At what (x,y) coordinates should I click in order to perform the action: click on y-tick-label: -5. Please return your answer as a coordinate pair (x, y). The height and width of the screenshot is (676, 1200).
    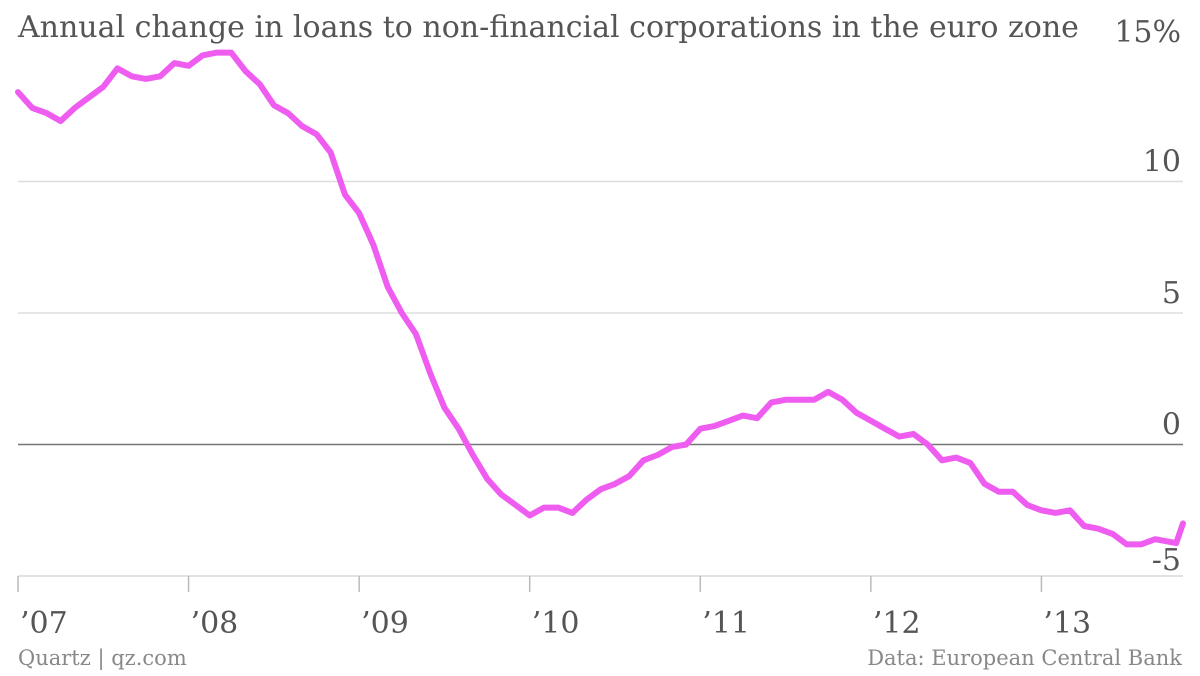
    Looking at the image, I should click on (1166, 560).